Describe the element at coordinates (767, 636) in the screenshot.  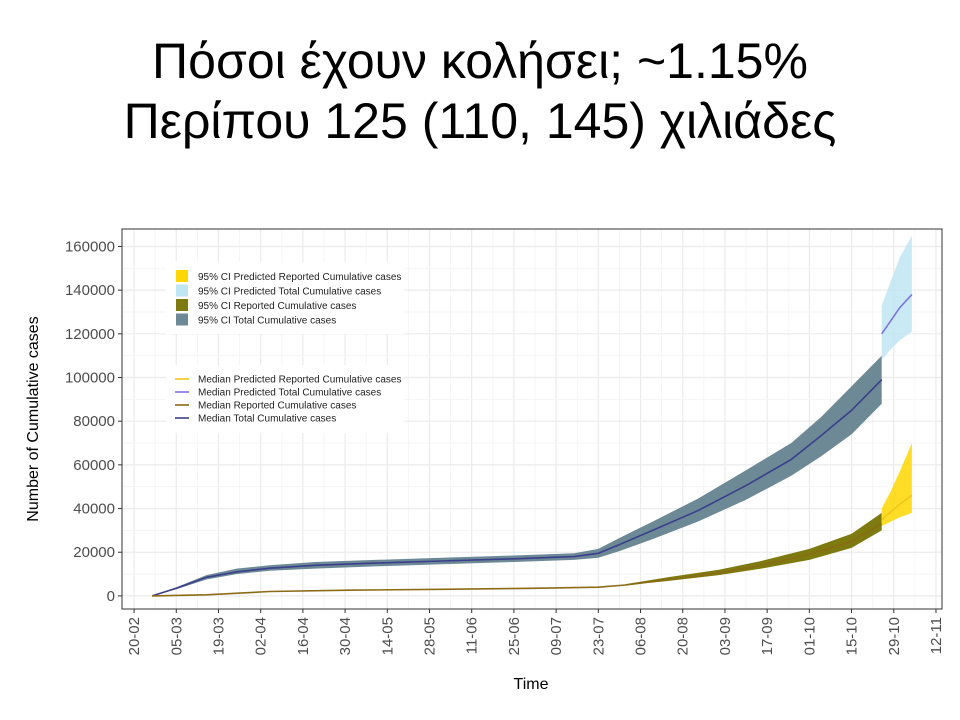
I see `x-tick-label: 17-09` at that location.